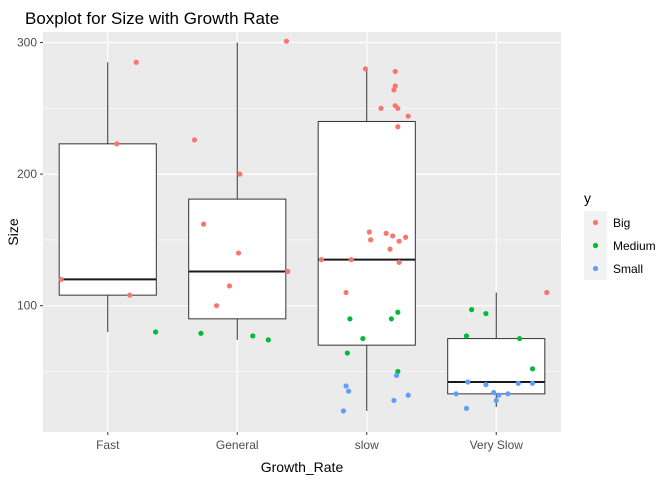 This screenshot has height=480, width=672. What do you see at coordinates (302, 467) in the screenshot?
I see `x-axis-title: Growth_Rate` at bounding box center [302, 467].